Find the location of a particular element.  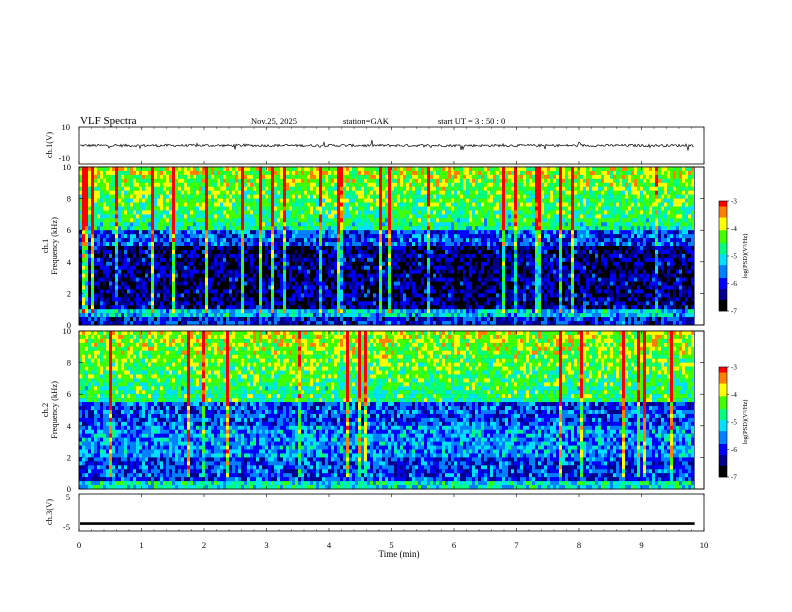

x-tick-label: 8 is located at coordinates (579, 545).